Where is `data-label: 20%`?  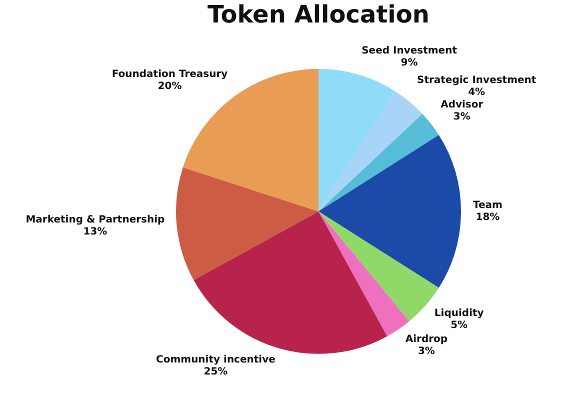
data-label: 20% is located at coordinates (170, 86).